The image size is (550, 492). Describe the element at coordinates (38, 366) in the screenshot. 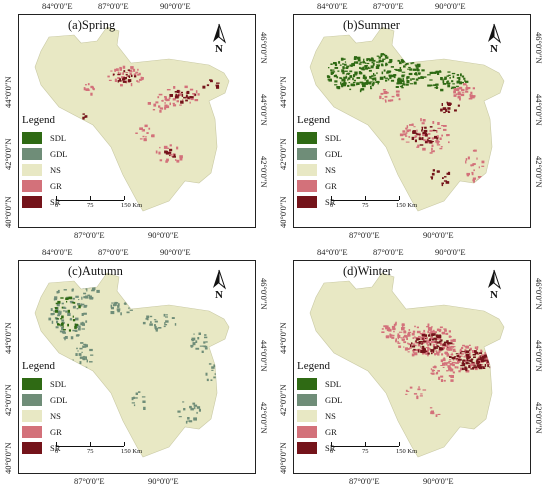

I see `legend-title: Legend` at that location.